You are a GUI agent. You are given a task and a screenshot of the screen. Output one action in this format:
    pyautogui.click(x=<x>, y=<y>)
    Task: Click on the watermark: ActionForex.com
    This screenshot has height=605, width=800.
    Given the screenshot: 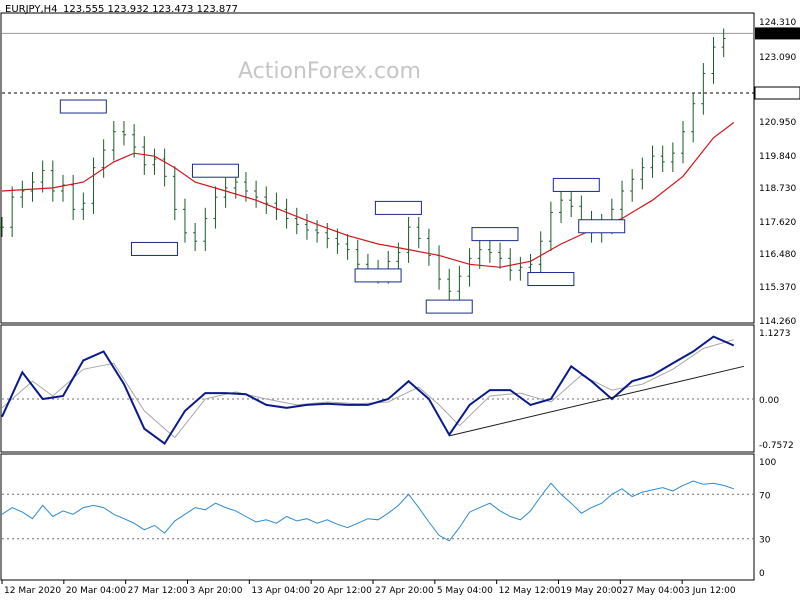 What is the action you would take?
    pyautogui.click(x=329, y=71)
    